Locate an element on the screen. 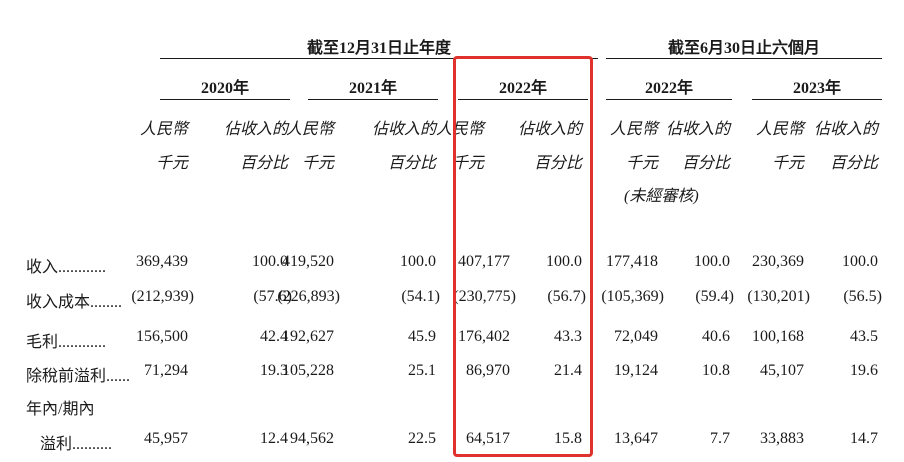 This screenshot has height=462, width=904. year-header-2023-half: 2023年 is located at coordinates (816, 88).